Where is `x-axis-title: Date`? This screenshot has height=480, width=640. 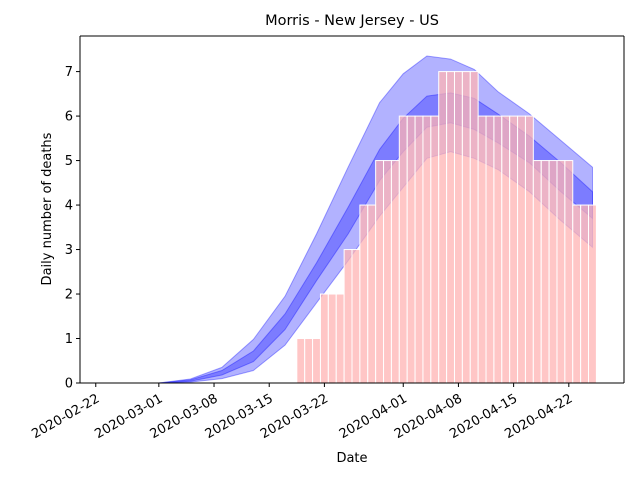
x-axis-title: Date is located at coordinates (351, 458).